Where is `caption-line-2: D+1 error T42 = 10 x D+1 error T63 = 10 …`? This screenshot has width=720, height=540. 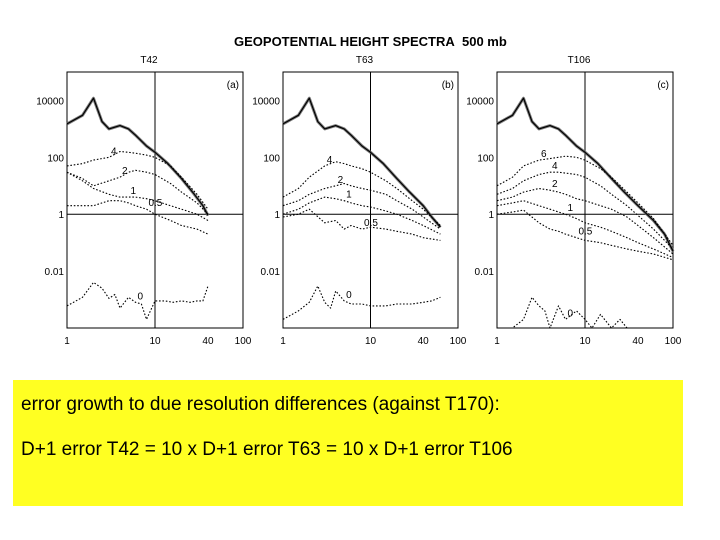
caption-line-2: D+1 error T42 = 10 x D+1 error T63 = 10 … is located at coordinates (267, 449).